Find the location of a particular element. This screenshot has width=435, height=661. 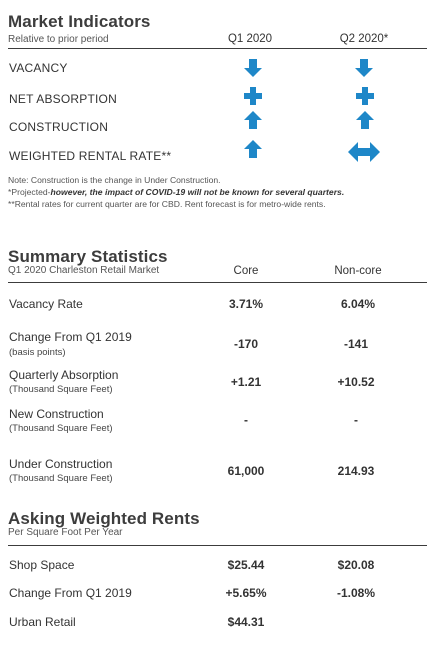

value-core-vacancy-rate: 3.71% is located at coordinates (246, 304).